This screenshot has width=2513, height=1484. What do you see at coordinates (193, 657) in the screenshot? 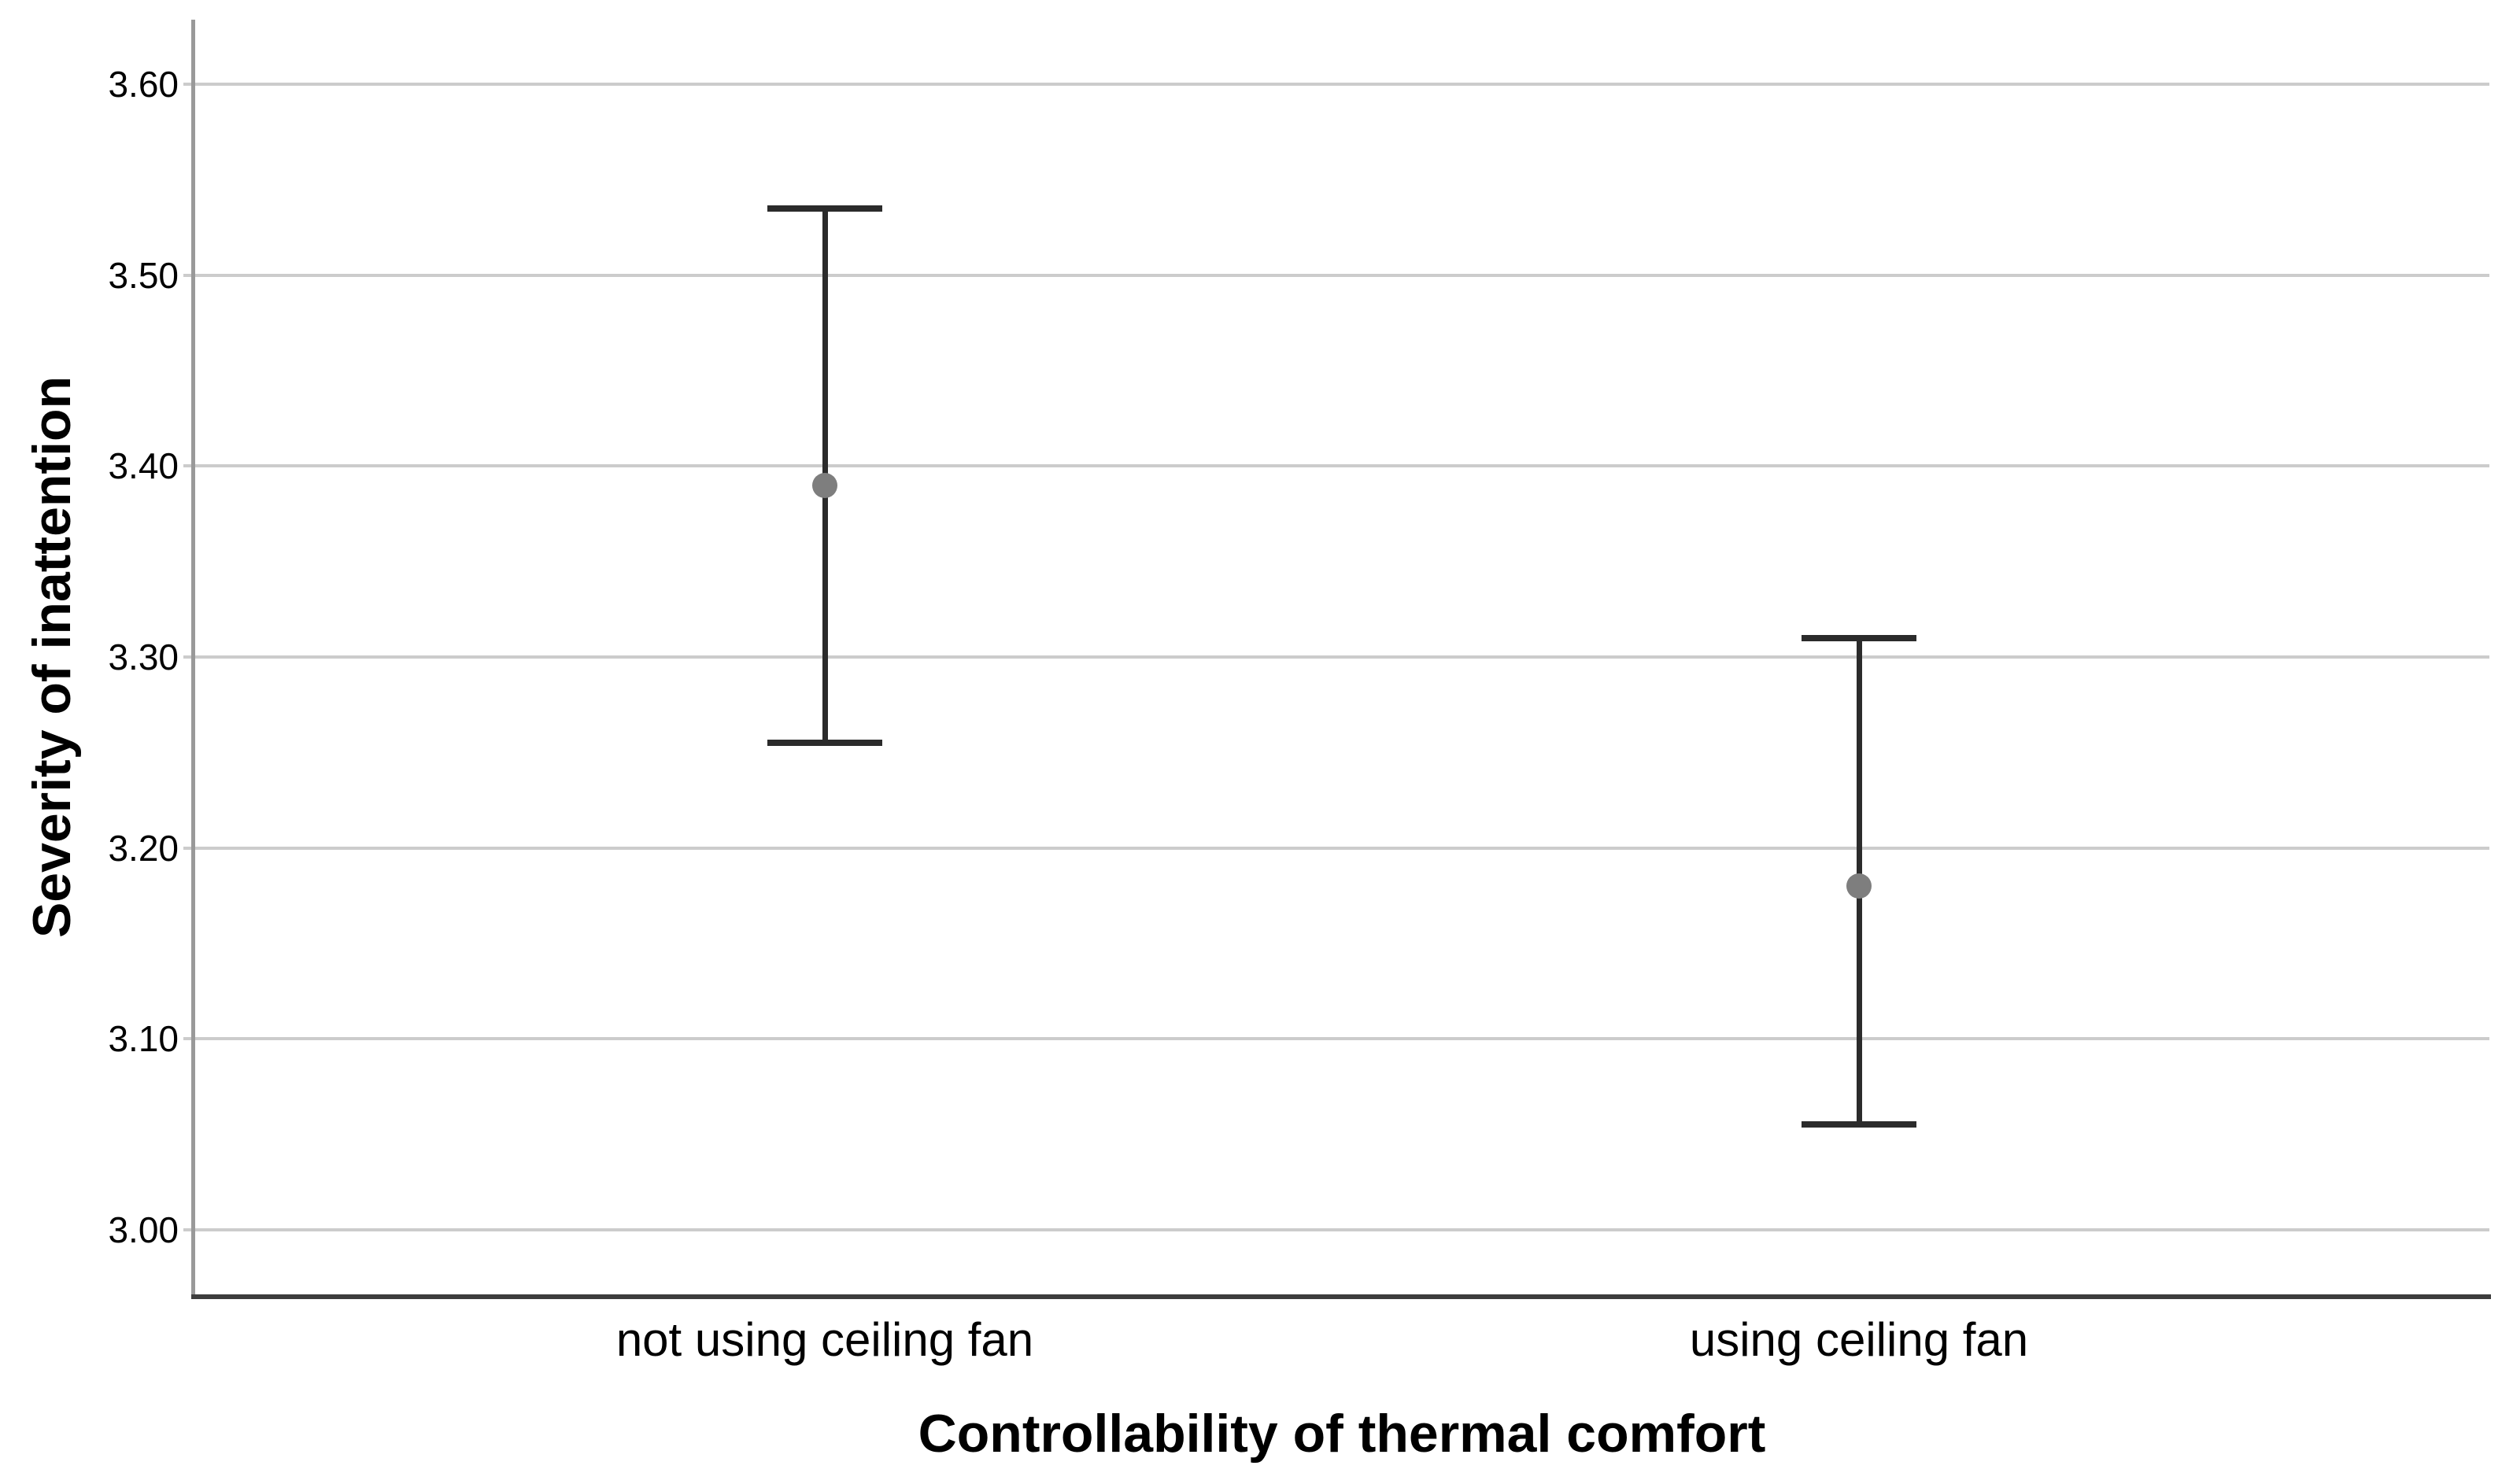
I see `y-axis-line` at bounding box center [193, 657].